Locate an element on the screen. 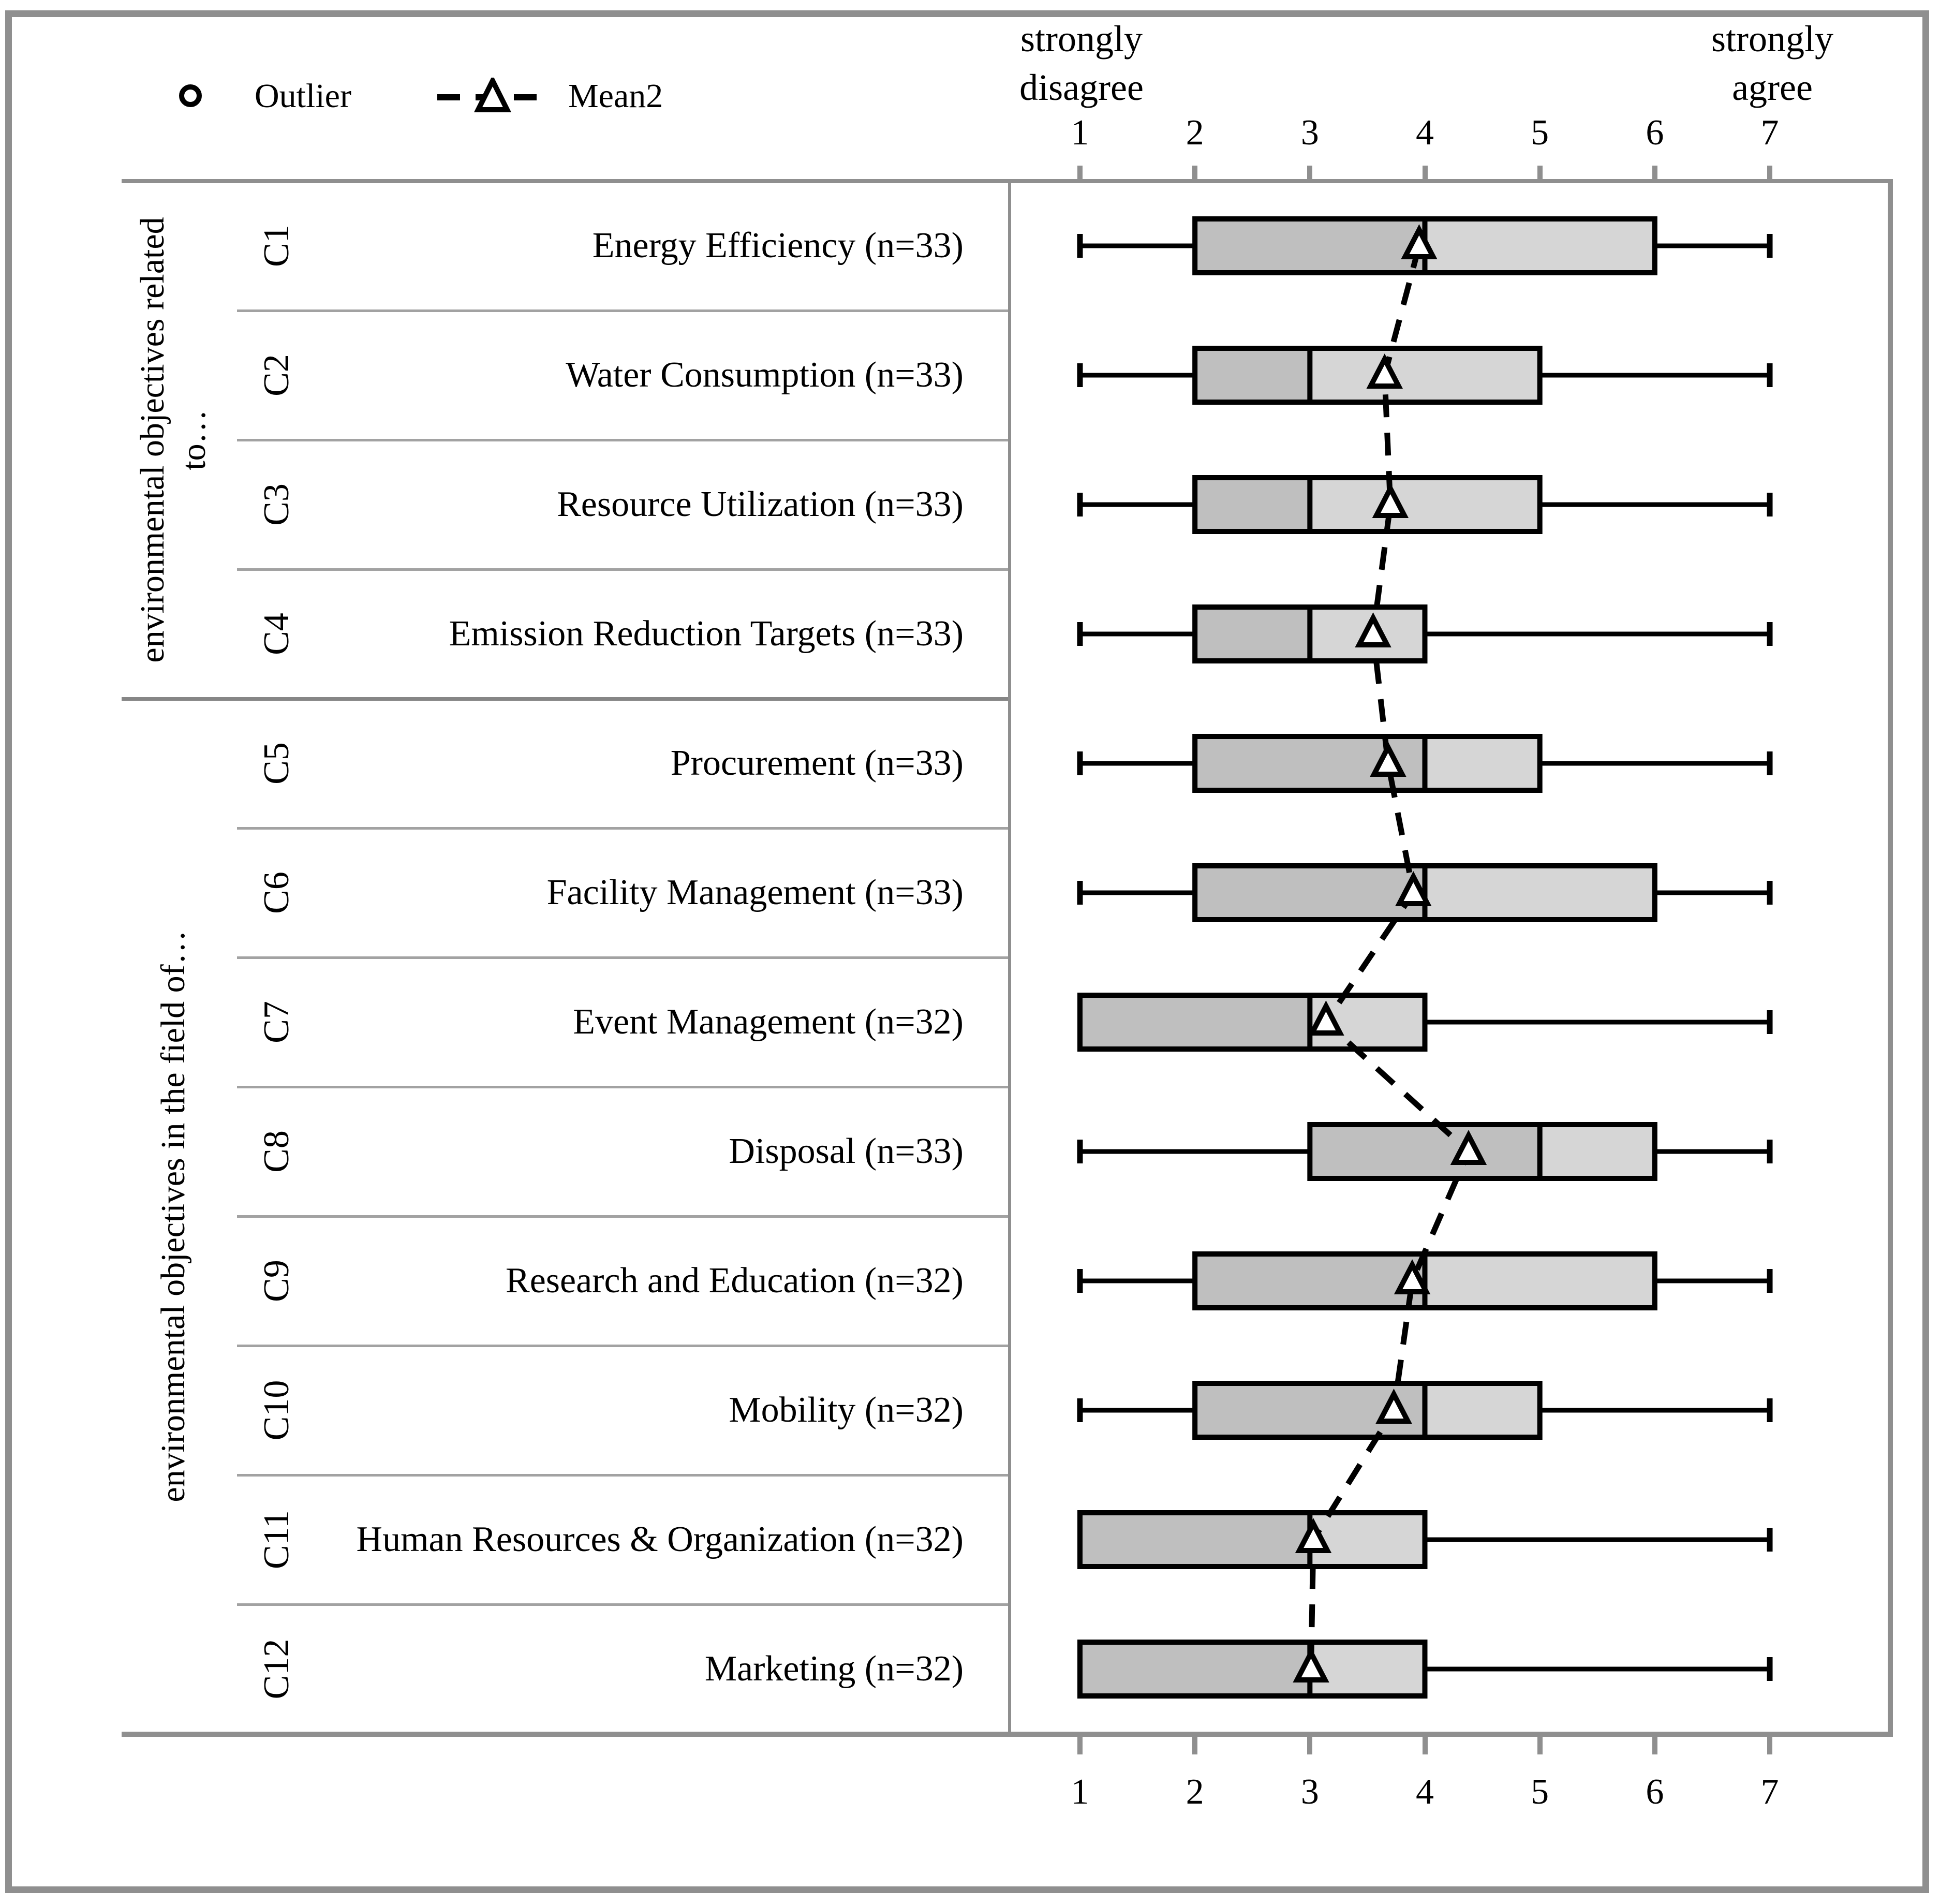 This screenshot has width=1940, height=1904. row-label: Resource Utilization (n=33) is located at coordinates (760, 504).